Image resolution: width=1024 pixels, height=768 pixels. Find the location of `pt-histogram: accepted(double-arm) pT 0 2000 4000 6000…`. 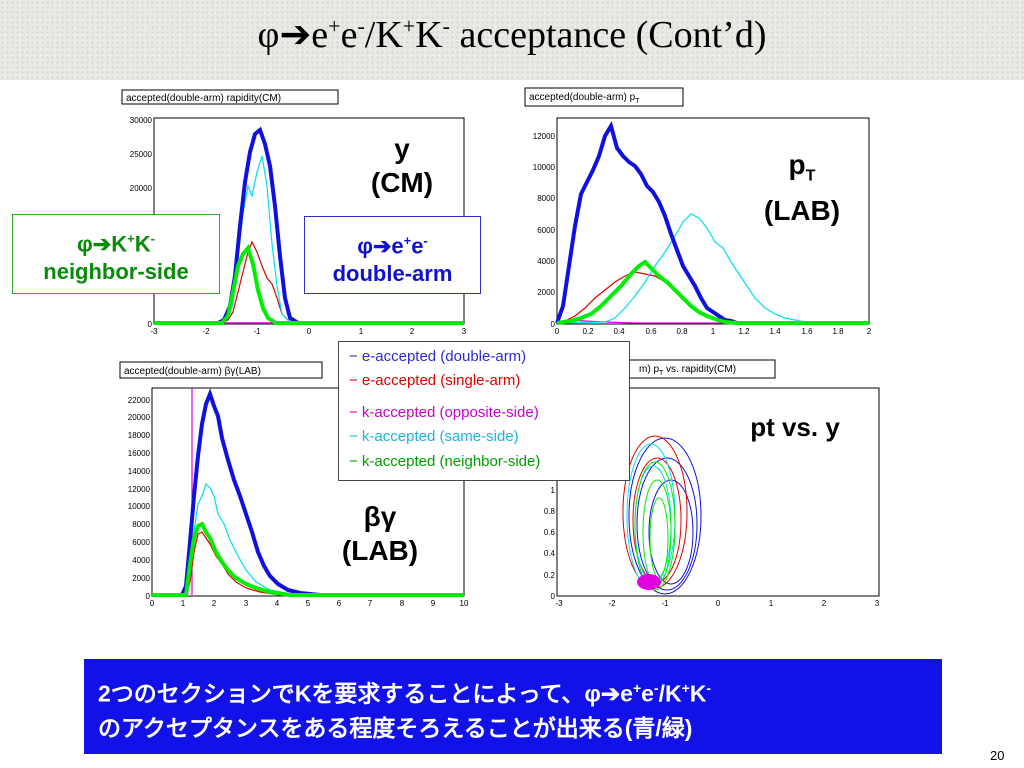

pt-histogram: accepted(double-arm) pT 0 2000 4000 6000… is located at coordinates (695, 214).